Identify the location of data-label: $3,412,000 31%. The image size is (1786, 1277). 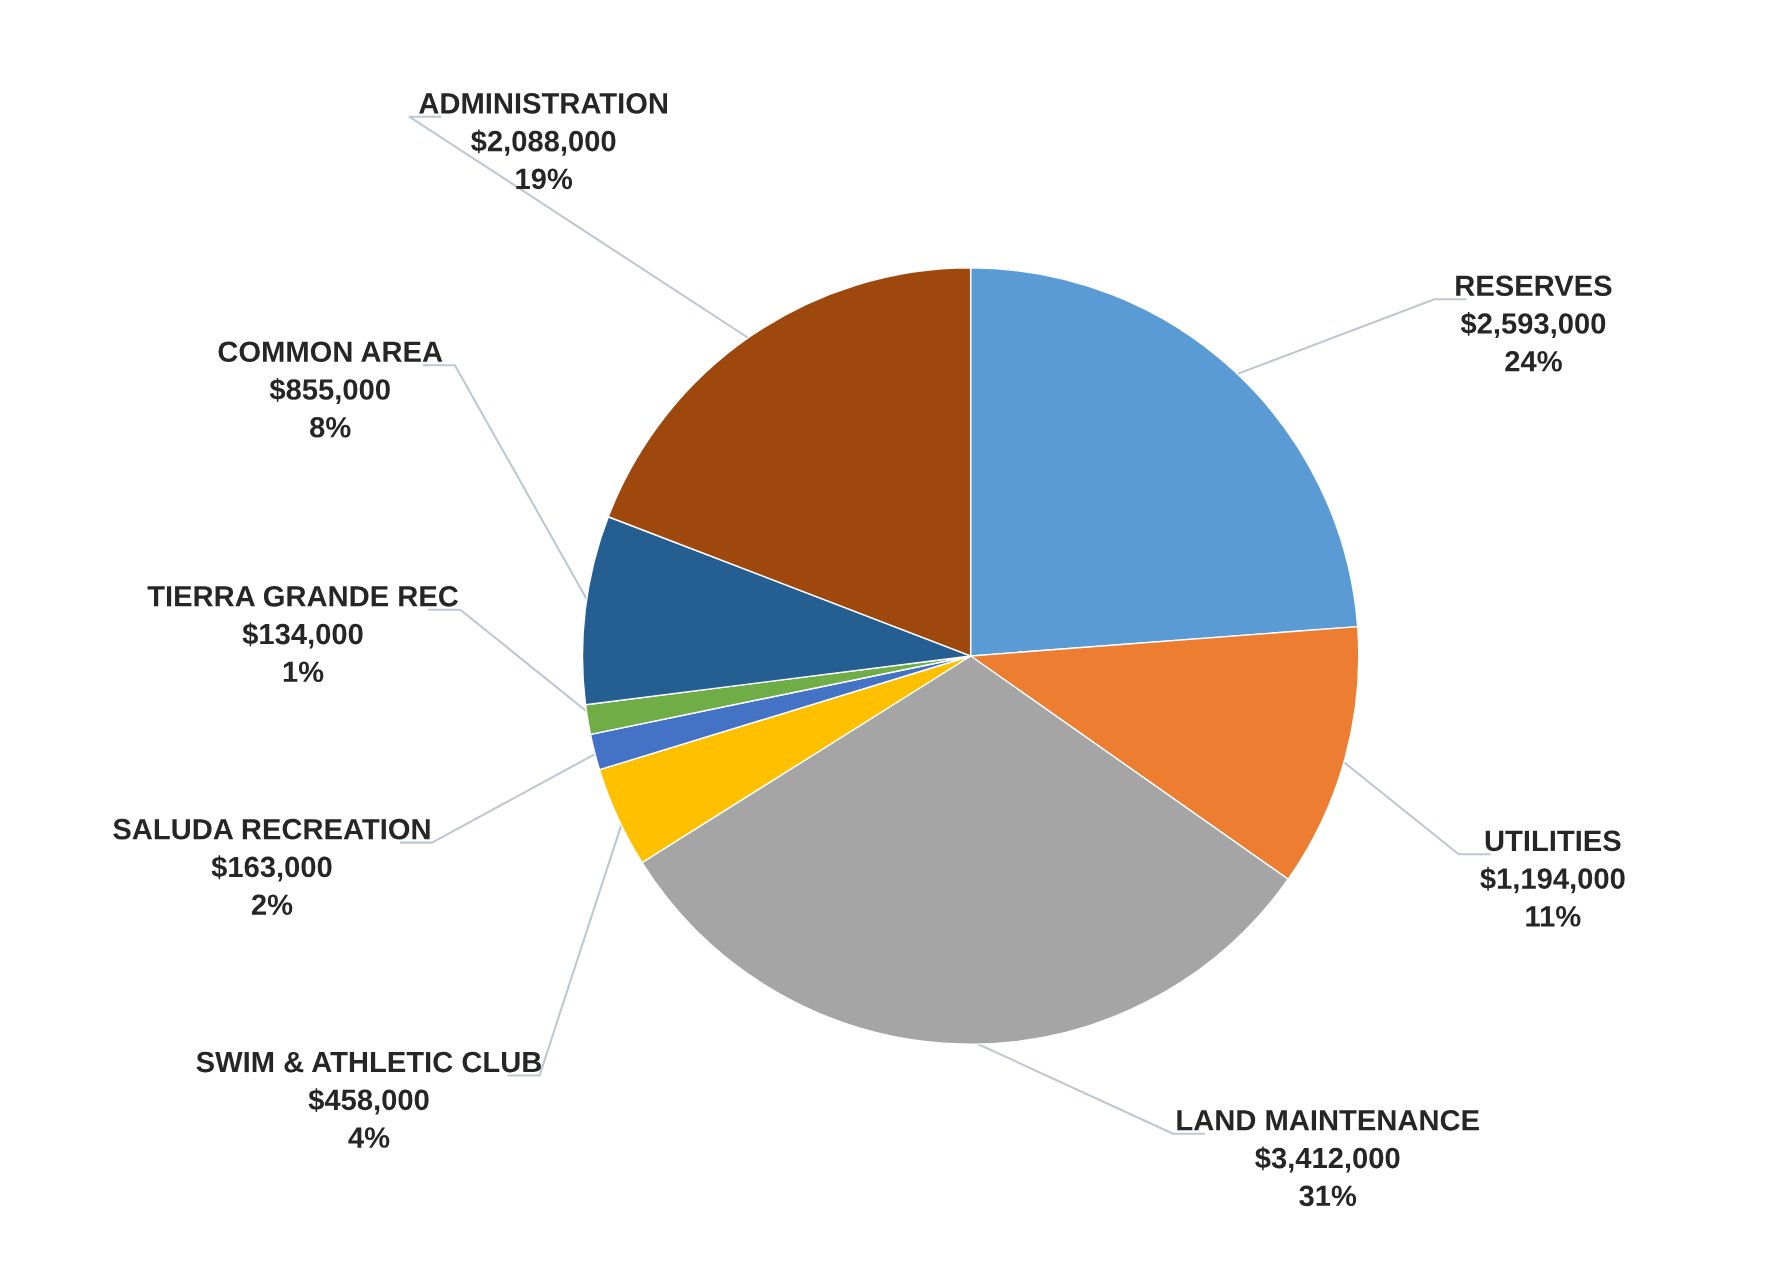
(1327, 1176).